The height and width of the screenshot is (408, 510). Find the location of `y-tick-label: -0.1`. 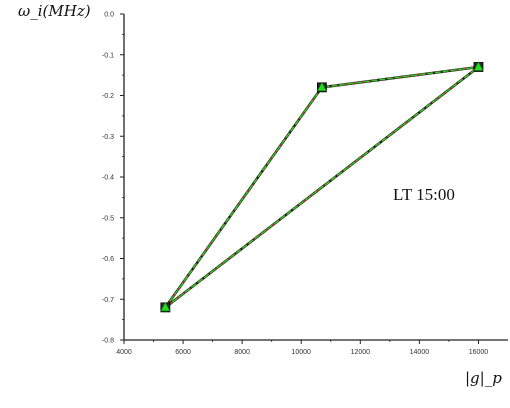

y-tick-label: -0.1 is located at coordinates (108, 55).